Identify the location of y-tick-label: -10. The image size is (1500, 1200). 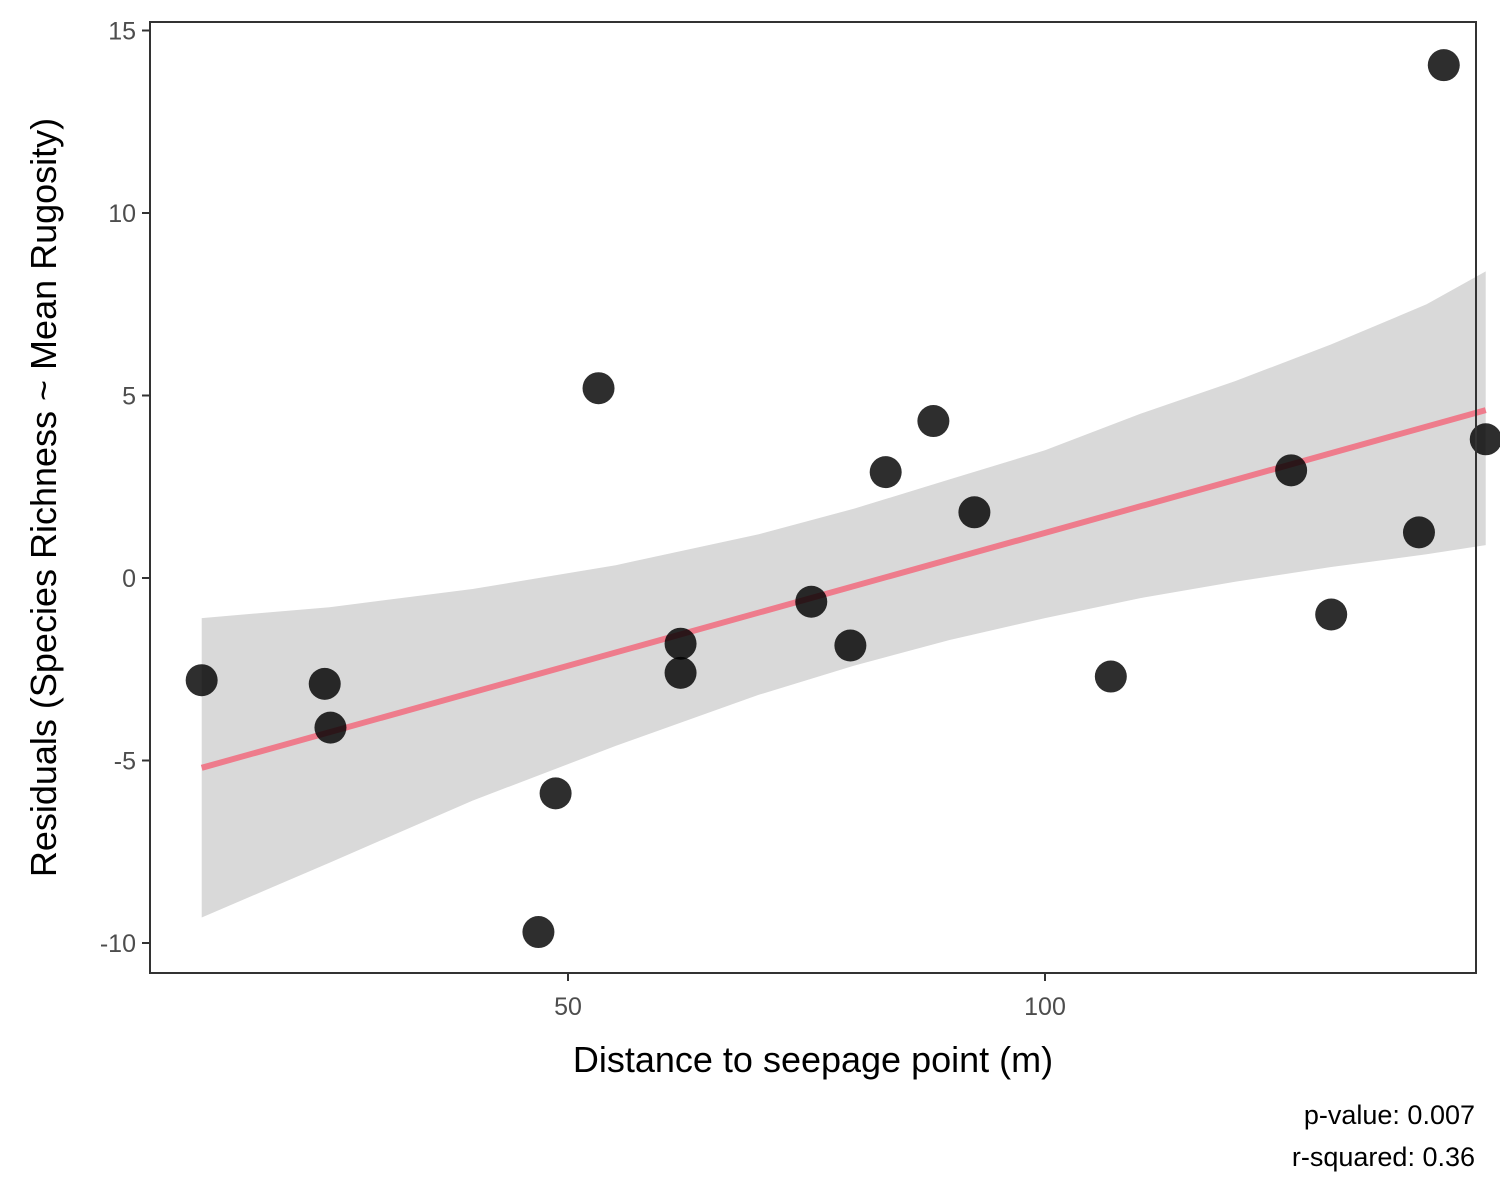
(118, 944).